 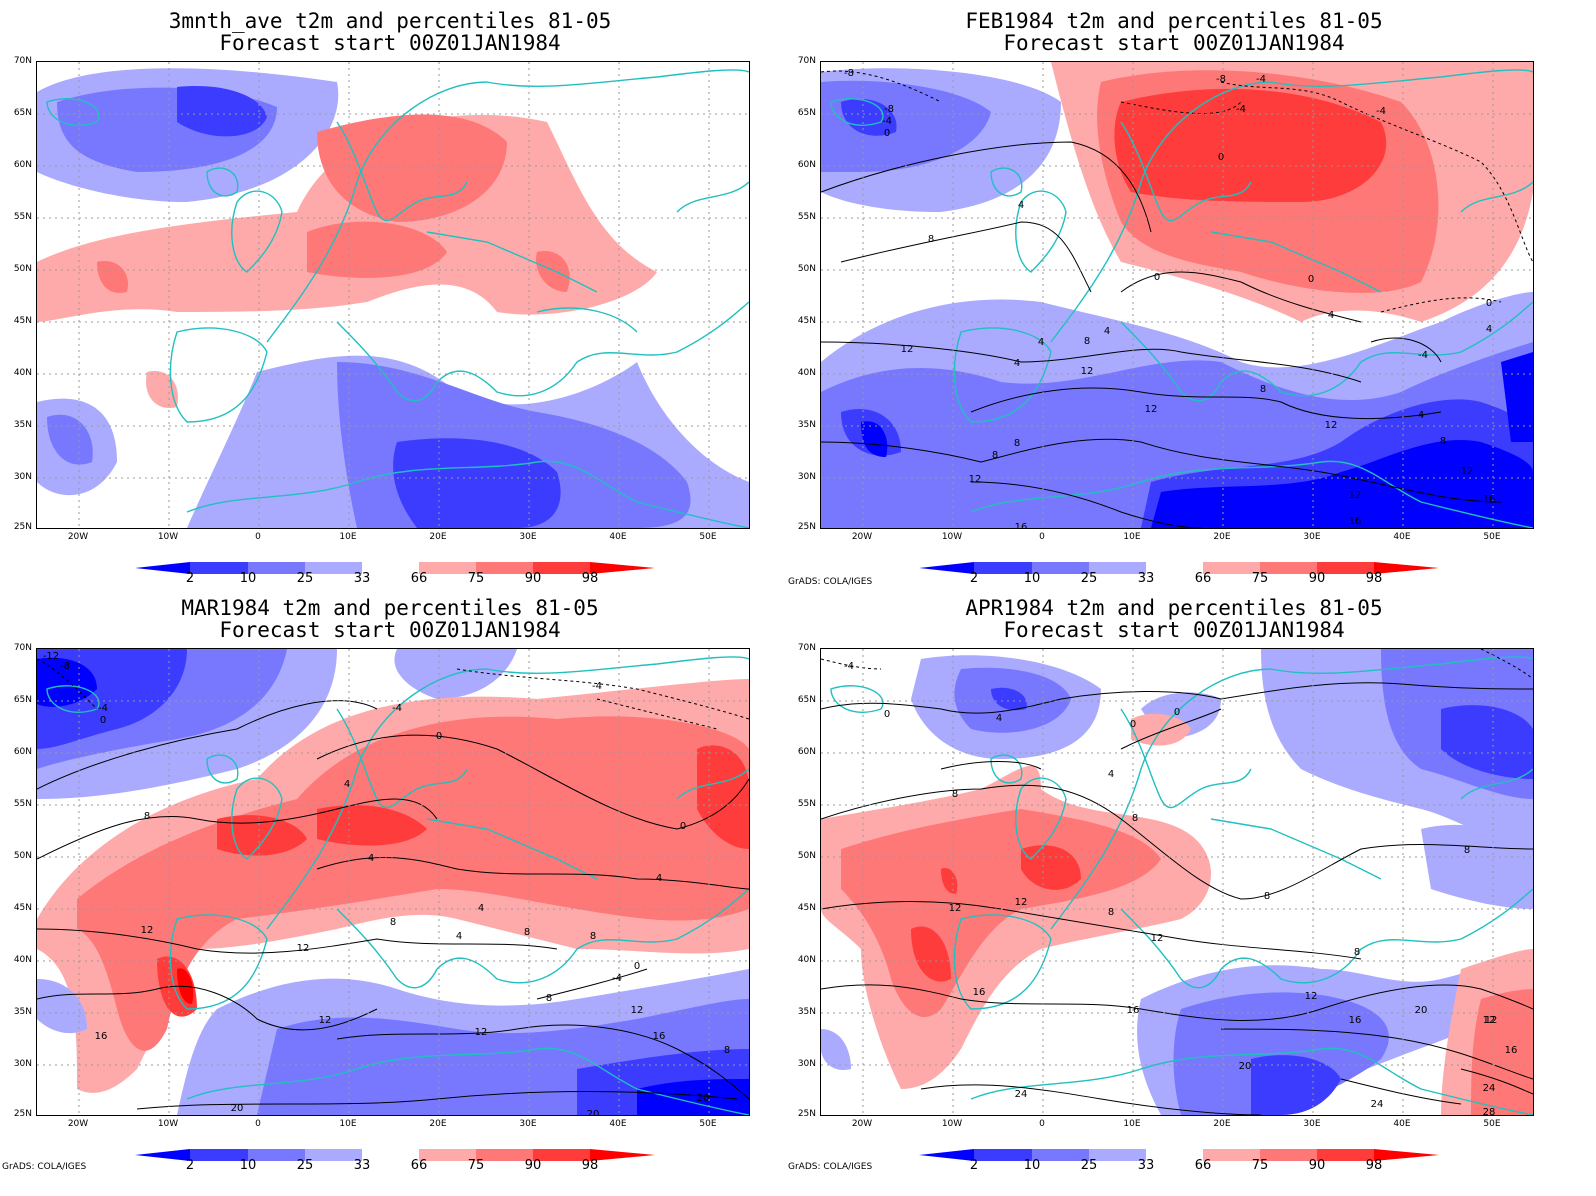 What do you see at coordinates (1032, 578) in the screenshot?
I see `colorbar-label: 10` at bounding box center [1032, 578].